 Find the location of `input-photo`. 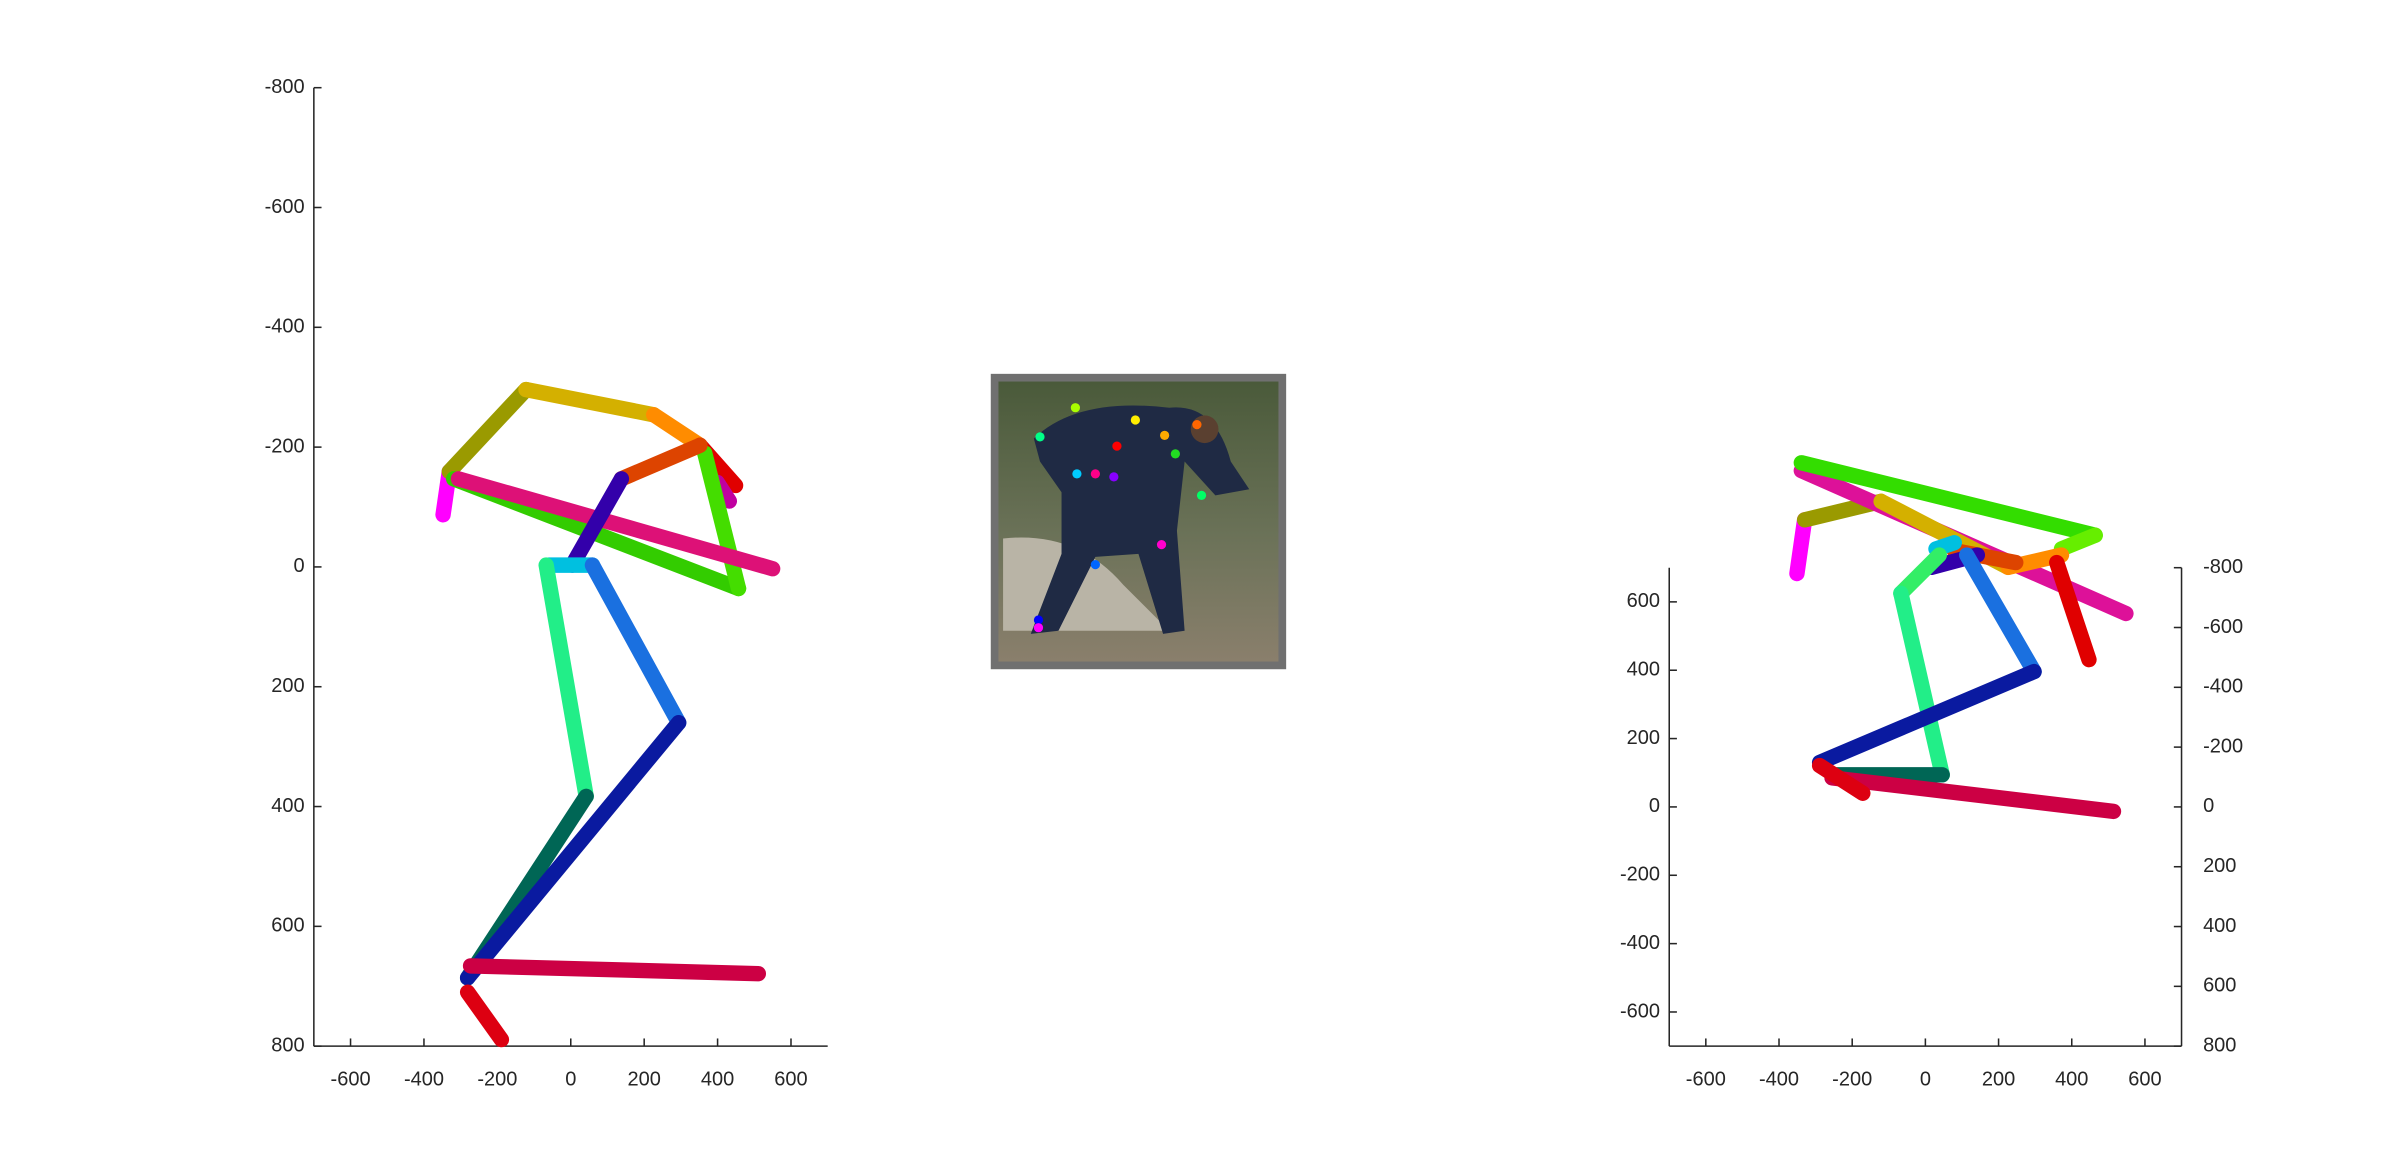

input-photo is located at coordinates (1138, 521).